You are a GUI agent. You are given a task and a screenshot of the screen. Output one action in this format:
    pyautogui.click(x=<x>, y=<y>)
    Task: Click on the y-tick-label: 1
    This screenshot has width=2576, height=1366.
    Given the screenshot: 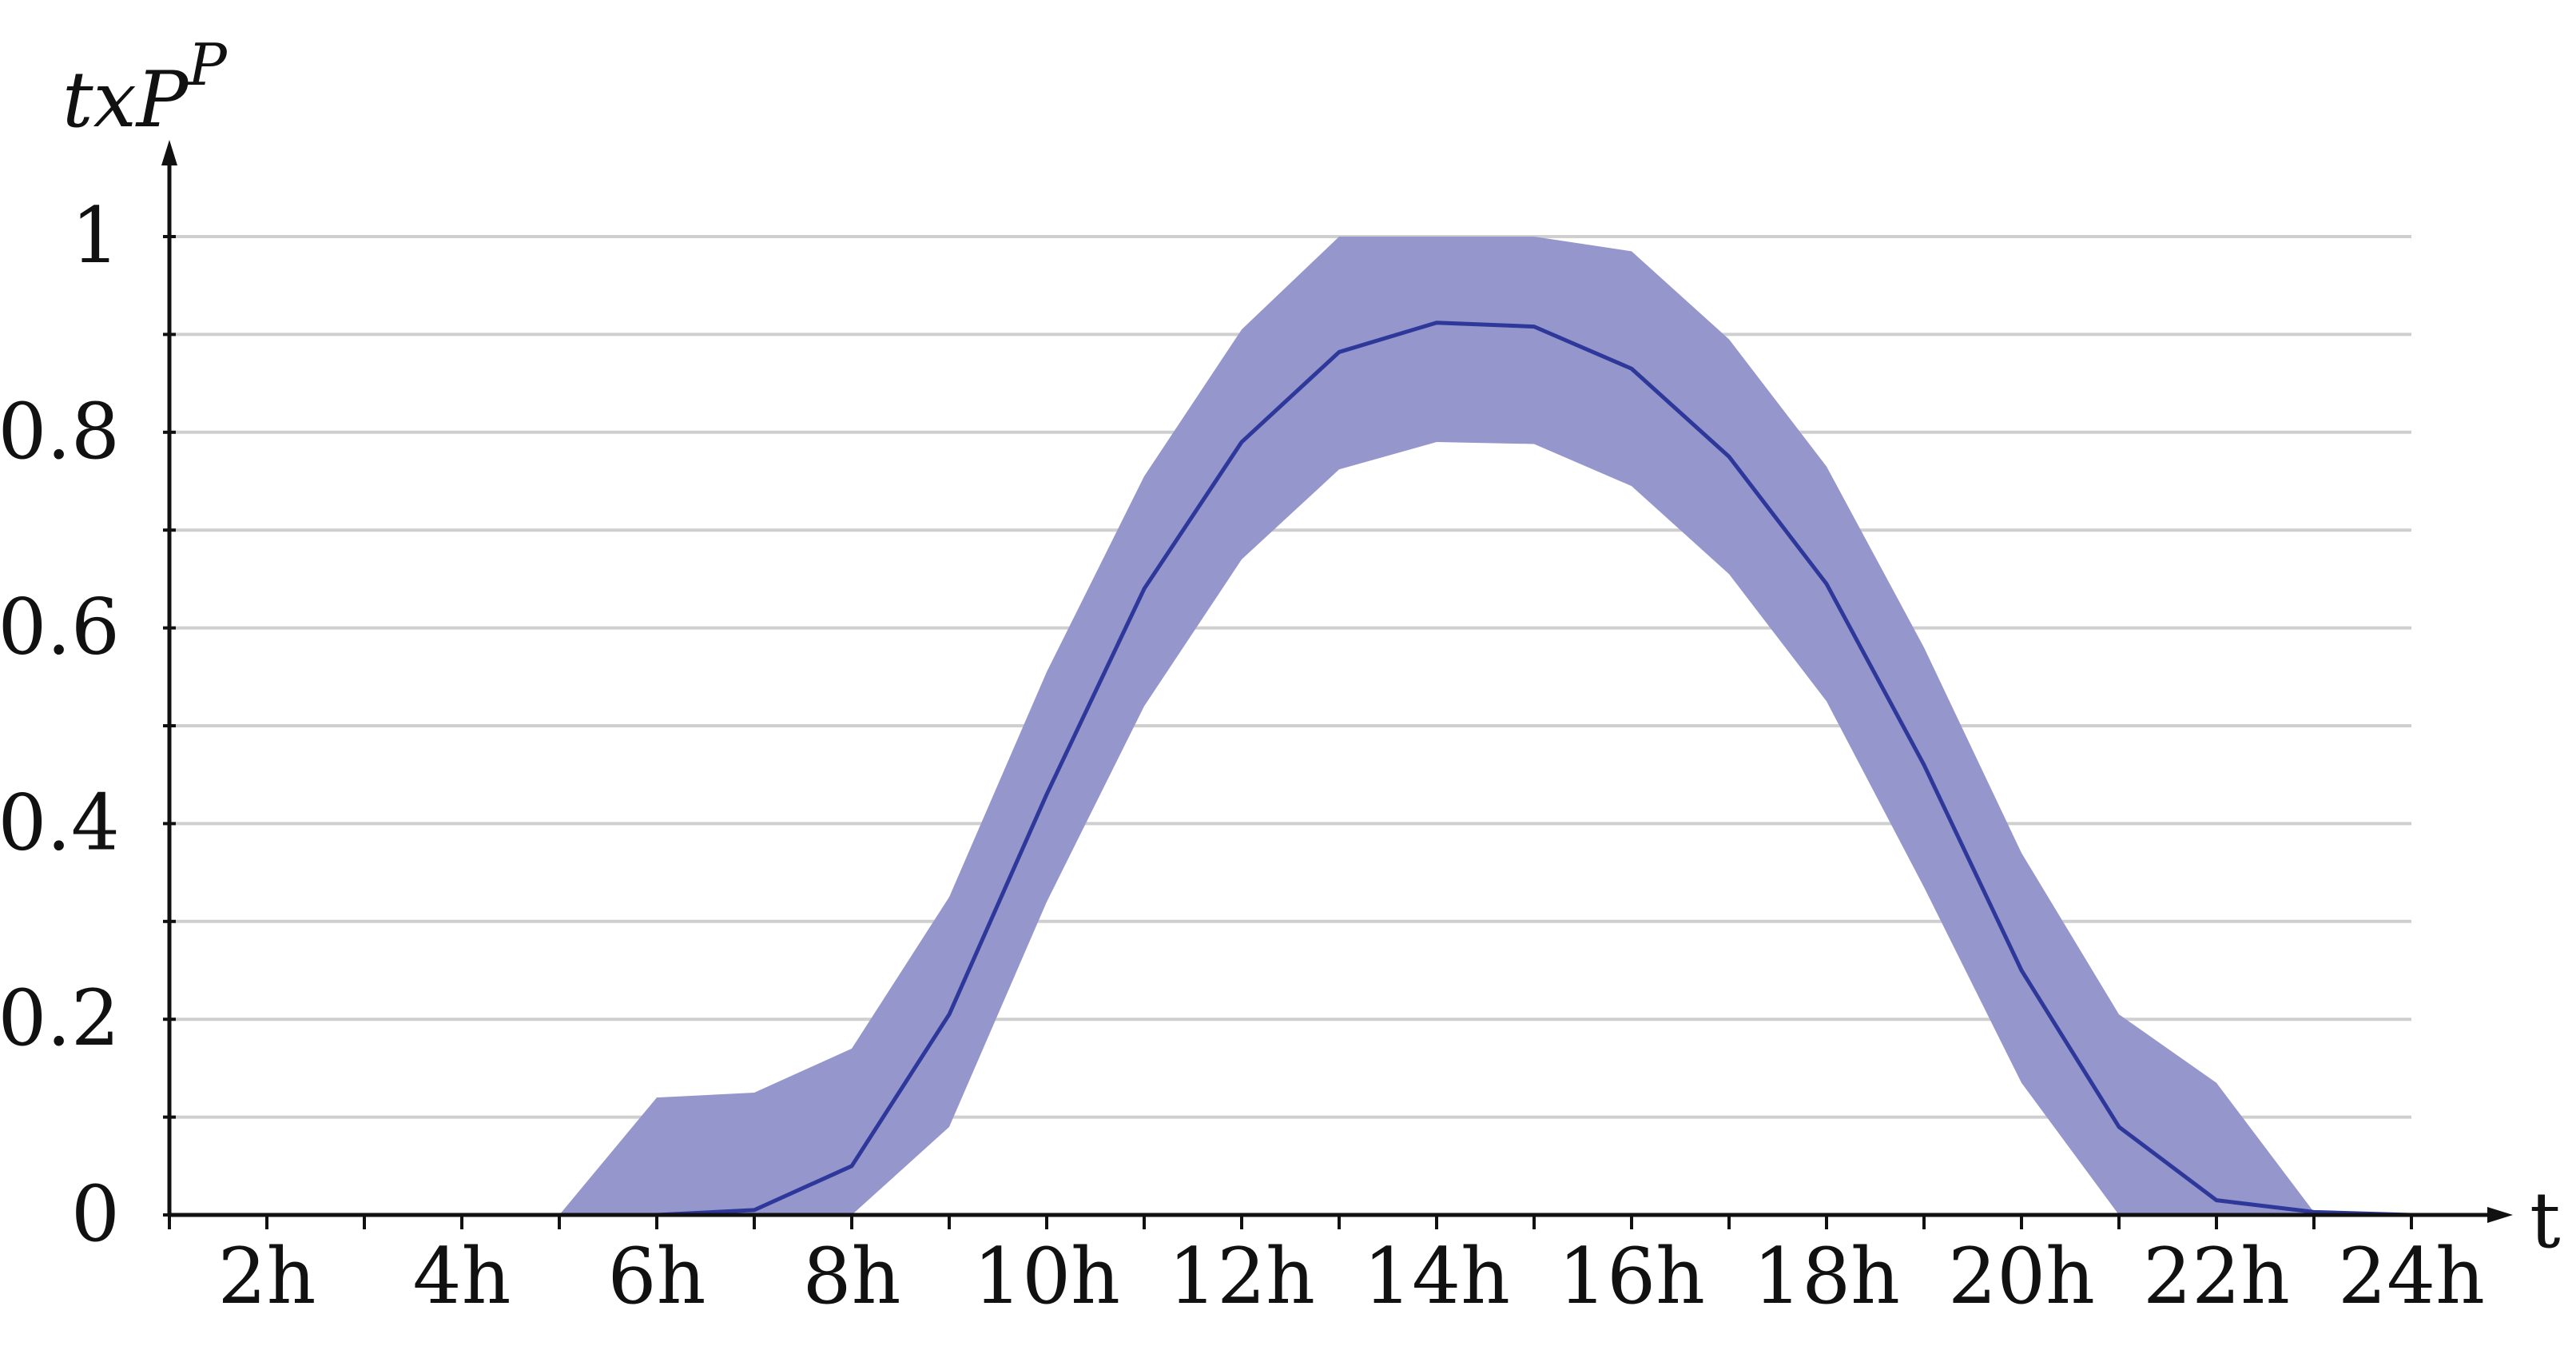 What is the action you would take?
    pyautogui.click(x=95, y=236)
    